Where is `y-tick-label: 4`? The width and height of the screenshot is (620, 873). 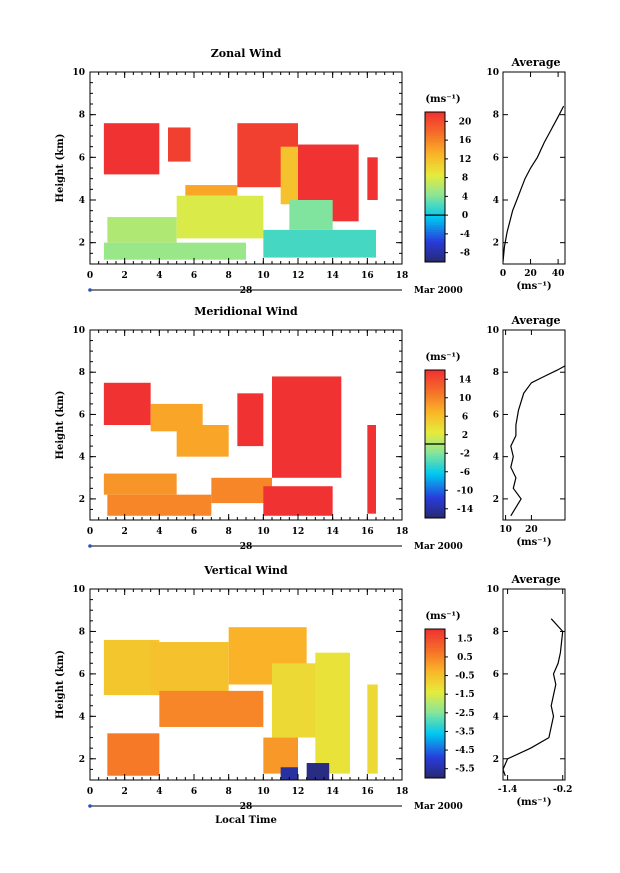 y-tick-label: 4 is located at coordinates (82, 458).